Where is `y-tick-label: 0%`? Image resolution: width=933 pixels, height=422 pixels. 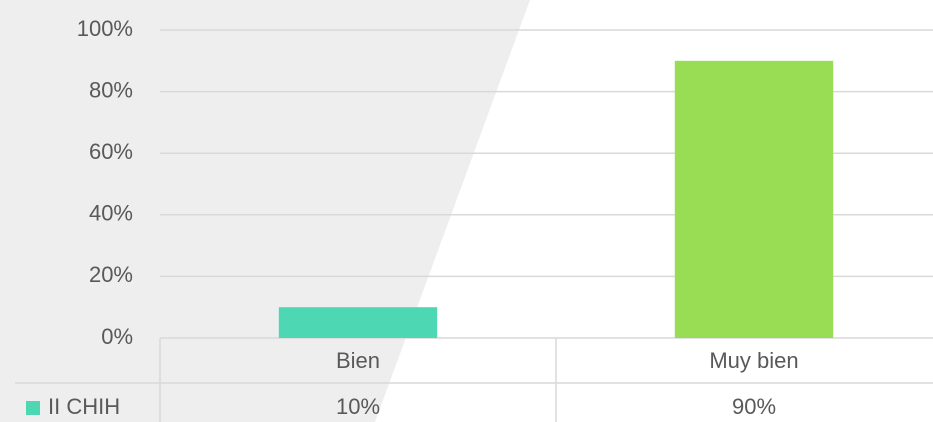 y-tick-label: 0% is located at coordinates (117, 336).